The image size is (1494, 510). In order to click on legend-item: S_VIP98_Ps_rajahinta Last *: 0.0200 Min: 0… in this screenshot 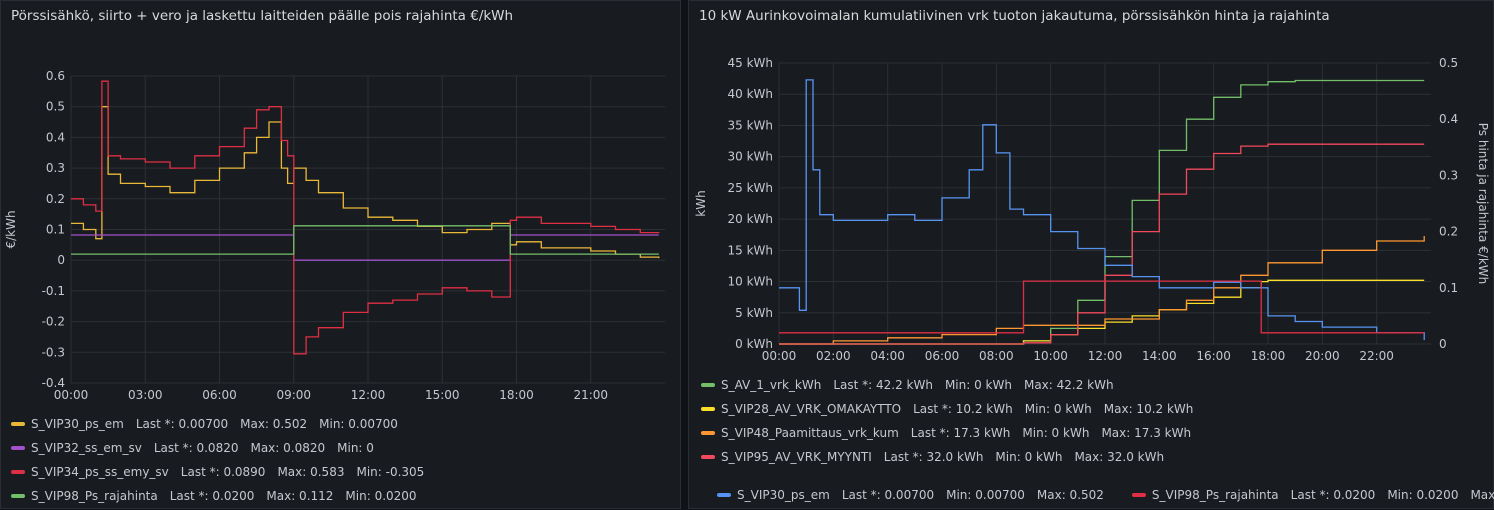, I will do `click(1312, 495)`.